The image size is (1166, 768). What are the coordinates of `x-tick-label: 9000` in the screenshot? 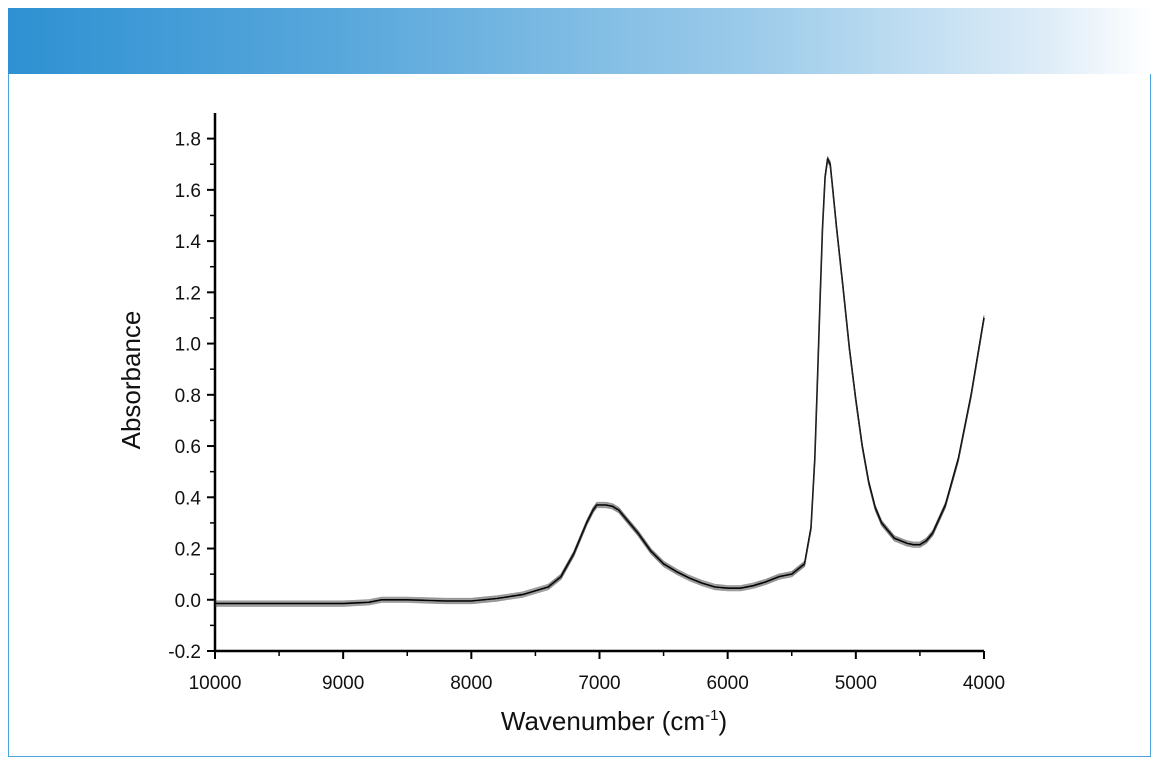 It's located at (343, 683).